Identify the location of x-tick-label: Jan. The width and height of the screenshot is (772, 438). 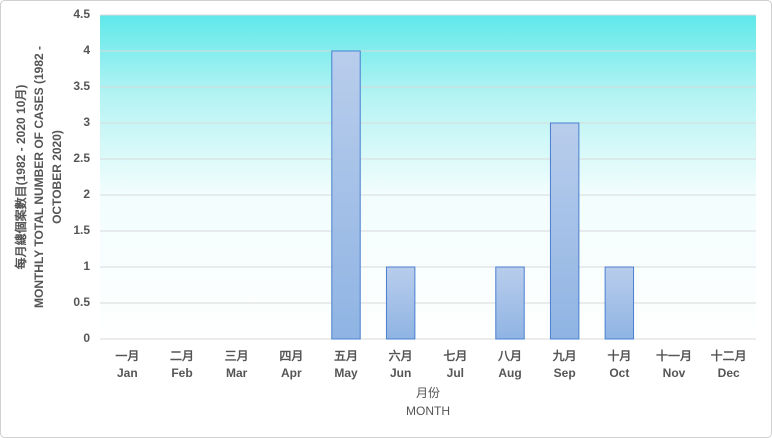
(127, 373).